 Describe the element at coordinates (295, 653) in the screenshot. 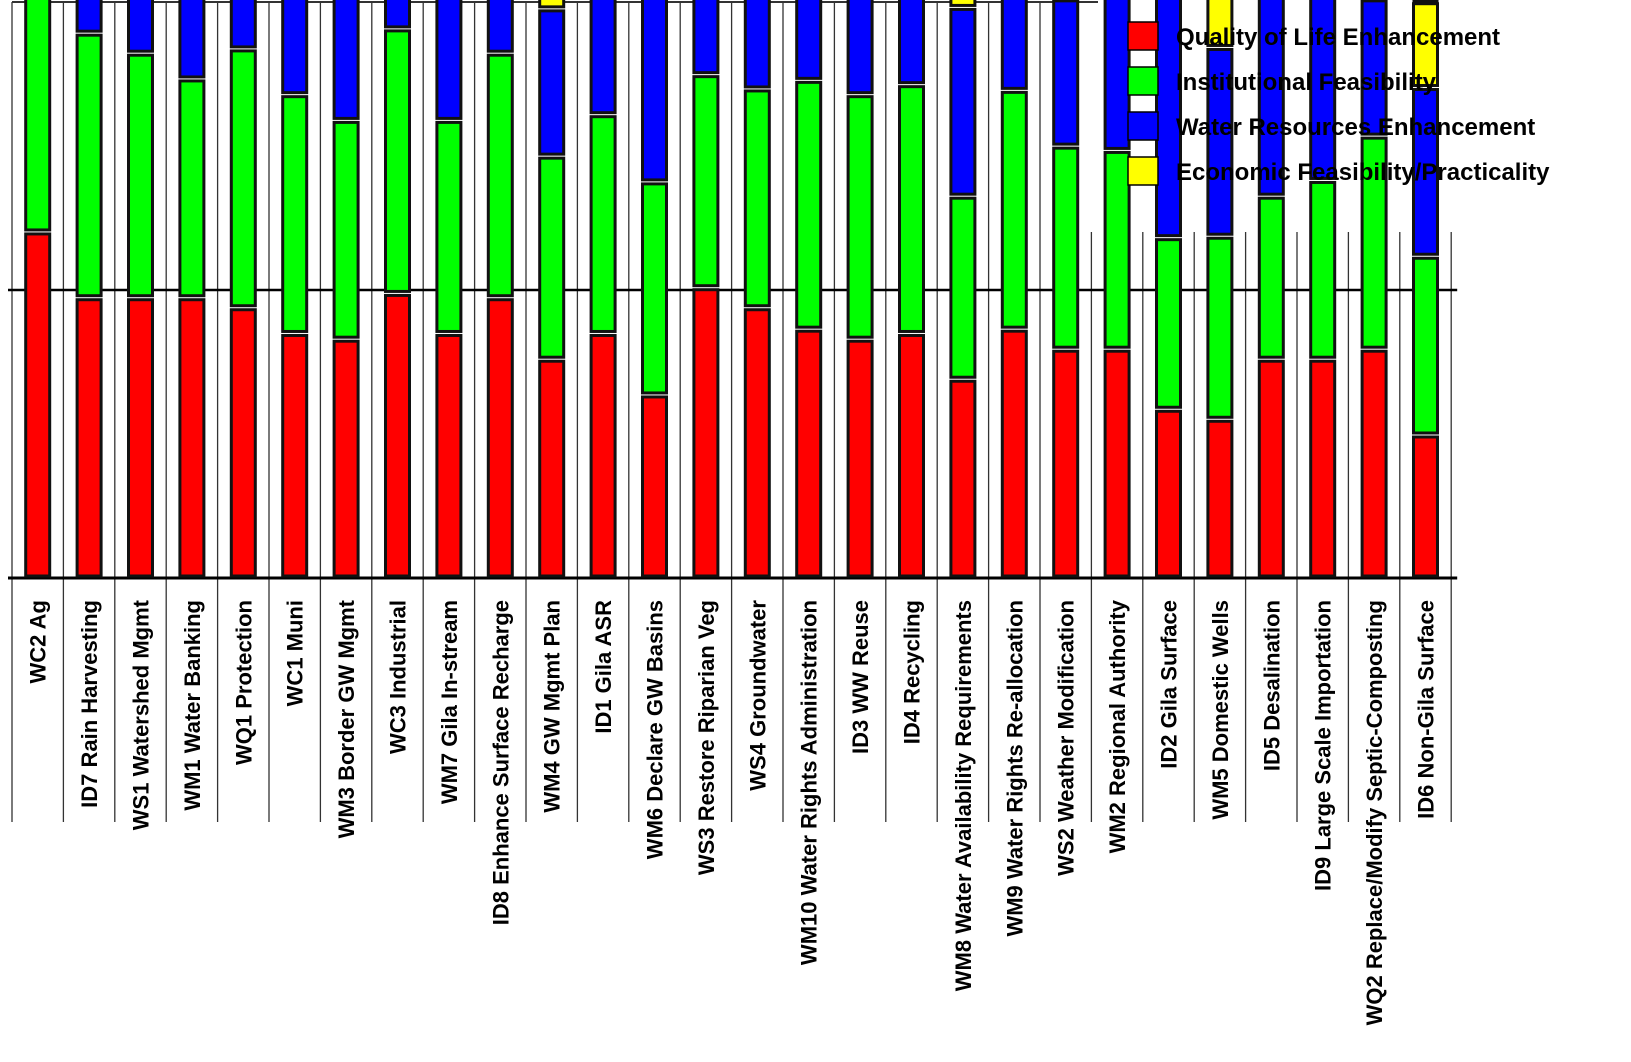

I see `category-label: WC1 Muni` at that location.